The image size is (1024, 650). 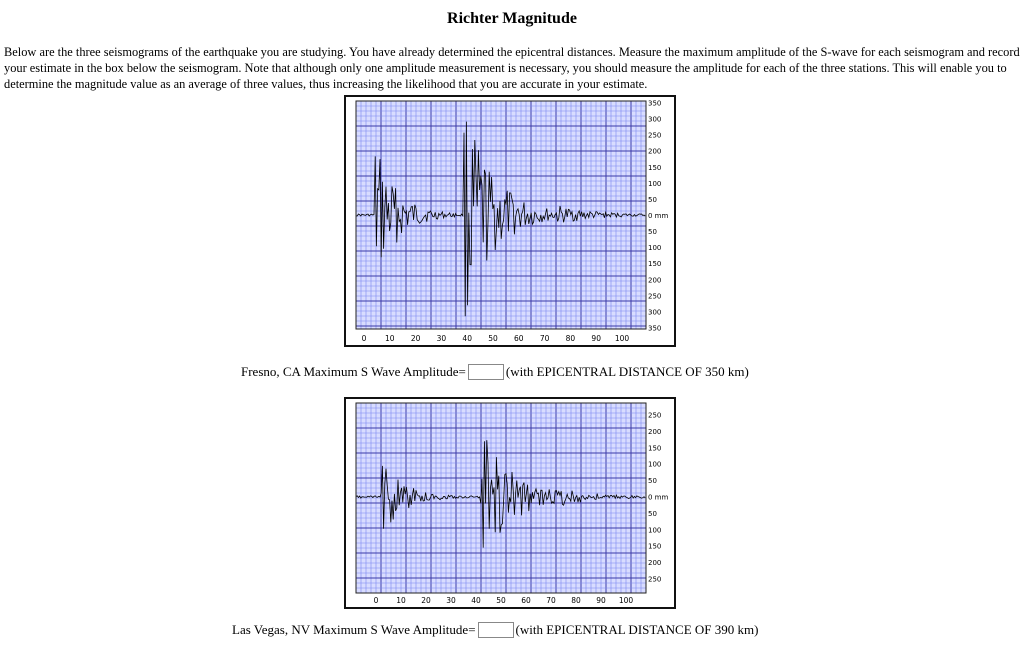 I want to click on fresno-distance-text: (with EPICENTRAL DISTANCE OF 350 km), so click(x=627, y=371).